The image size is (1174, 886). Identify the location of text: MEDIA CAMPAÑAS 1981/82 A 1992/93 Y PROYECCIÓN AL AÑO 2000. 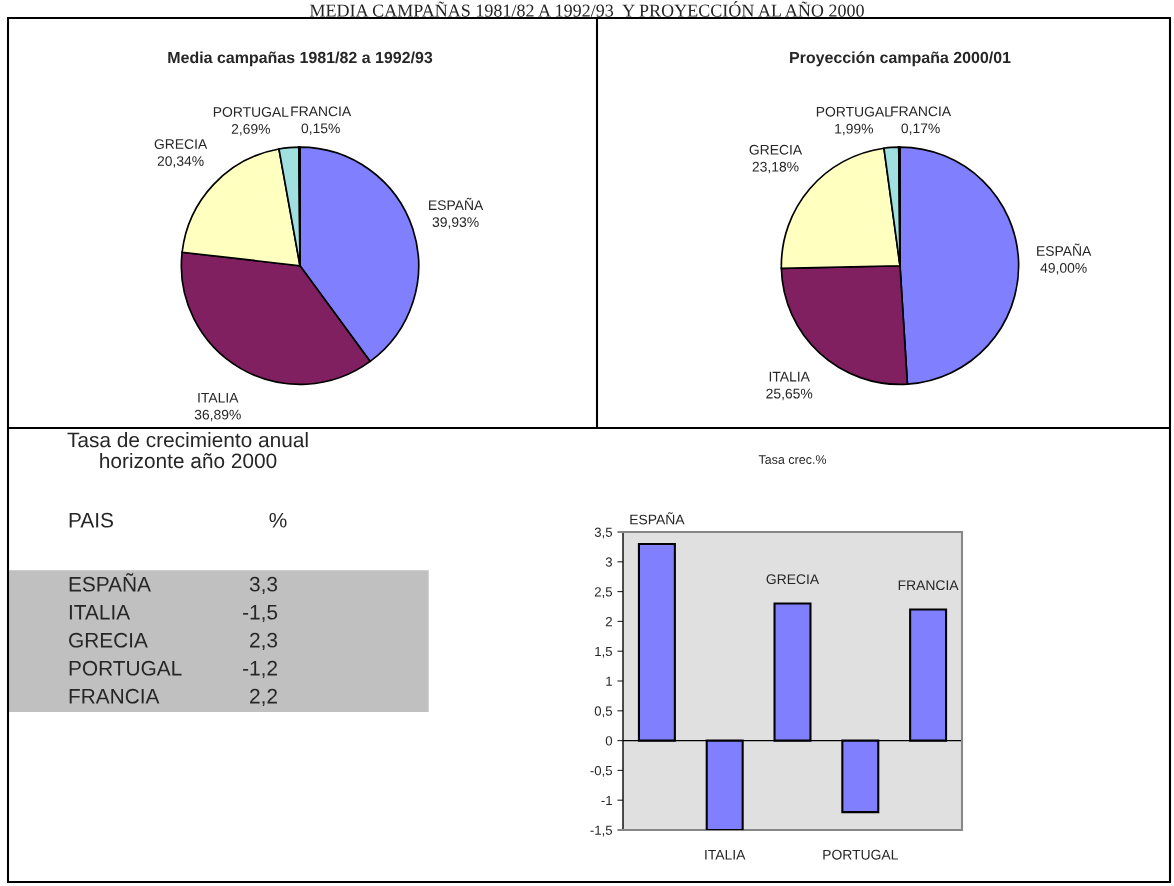
(586, 9).